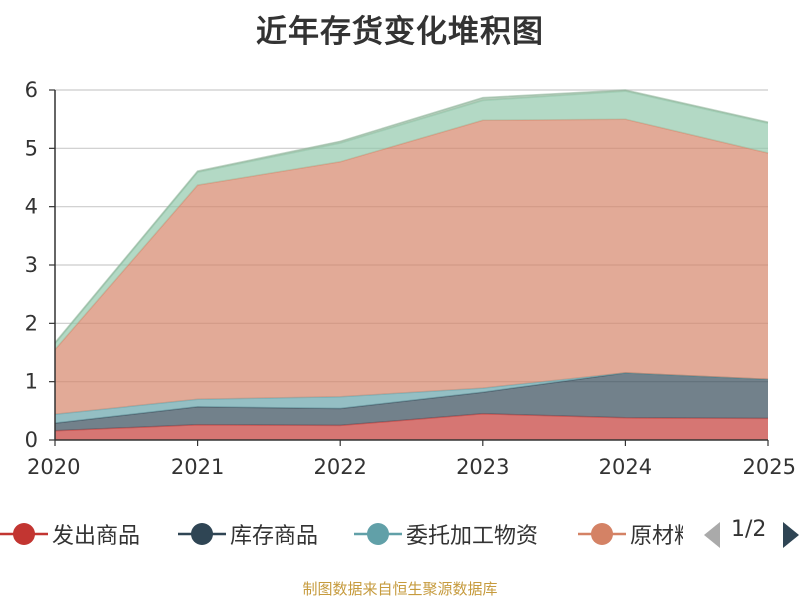 The image size is (800, 600). What do you see at coordinates (53, 467) in the screenshot?
I see `x-tick-label: 2020` at bounding box center [53, 467].